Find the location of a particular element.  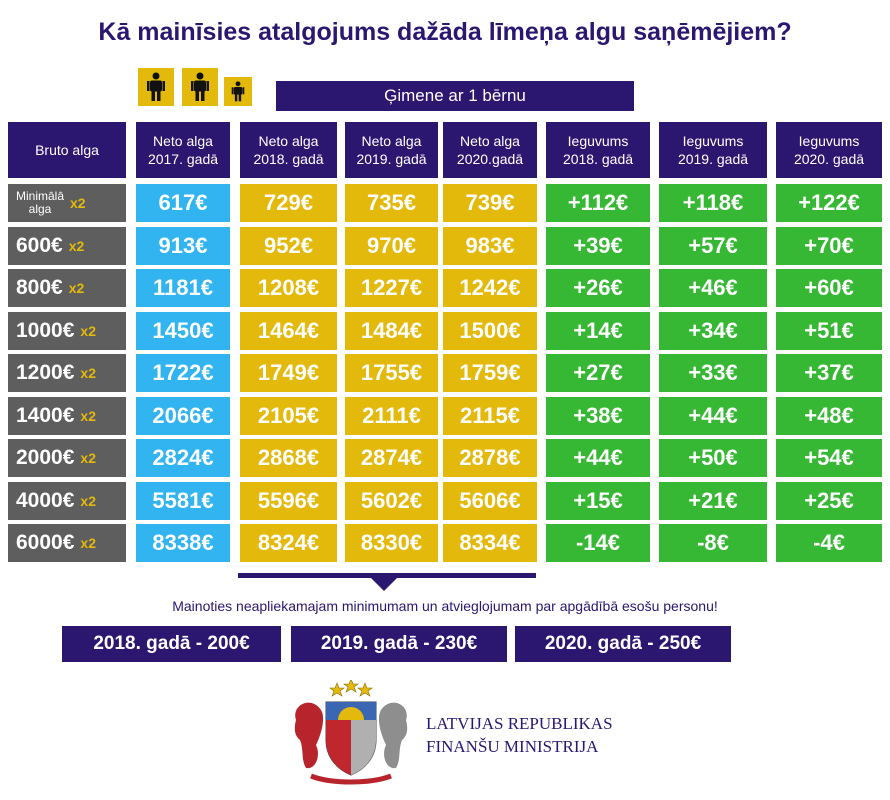

net-salary-cell: 983€ is located at coordinates (490, 246).